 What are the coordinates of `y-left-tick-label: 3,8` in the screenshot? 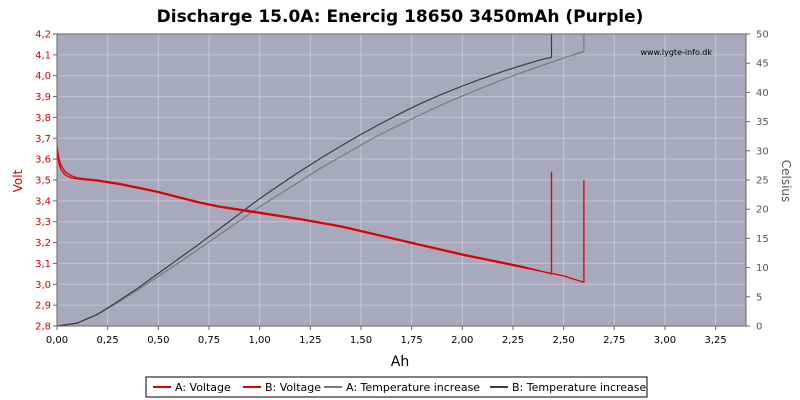 It's located at (43, 118).